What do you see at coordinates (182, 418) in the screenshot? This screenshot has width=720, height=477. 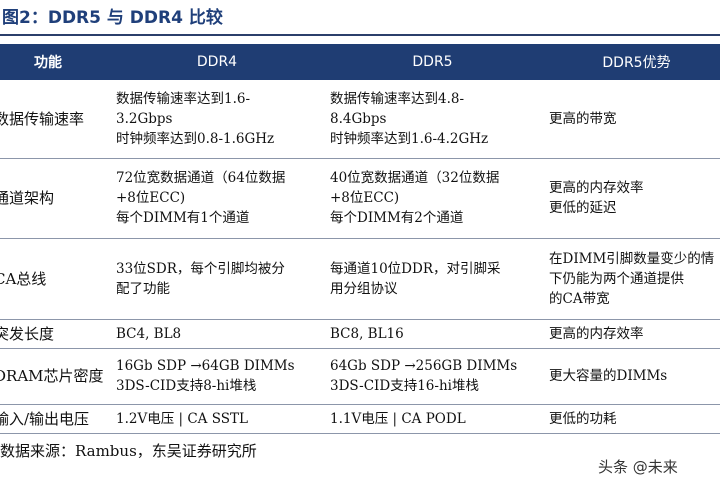 I see `ddr4-line: 1.2V电压 | CA SSTL` at bounding box center [182, 418].